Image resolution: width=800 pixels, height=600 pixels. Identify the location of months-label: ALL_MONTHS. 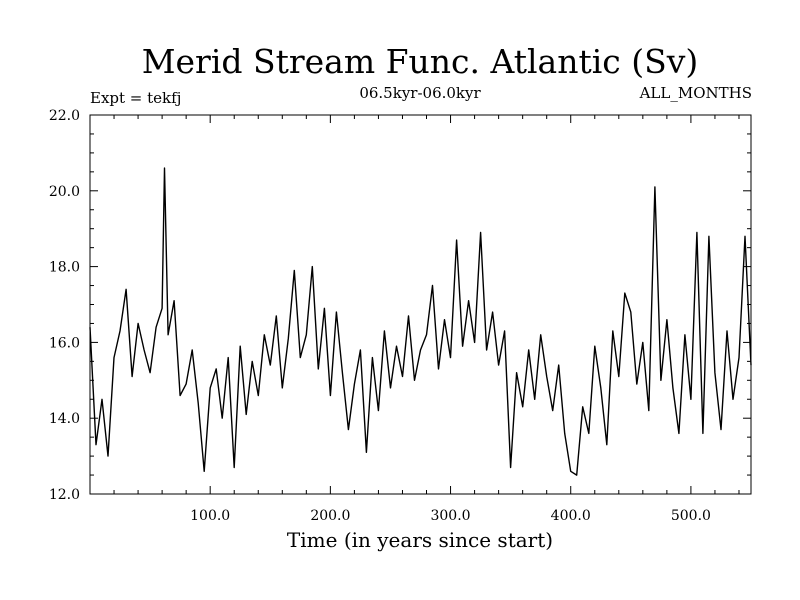
(695, 93).